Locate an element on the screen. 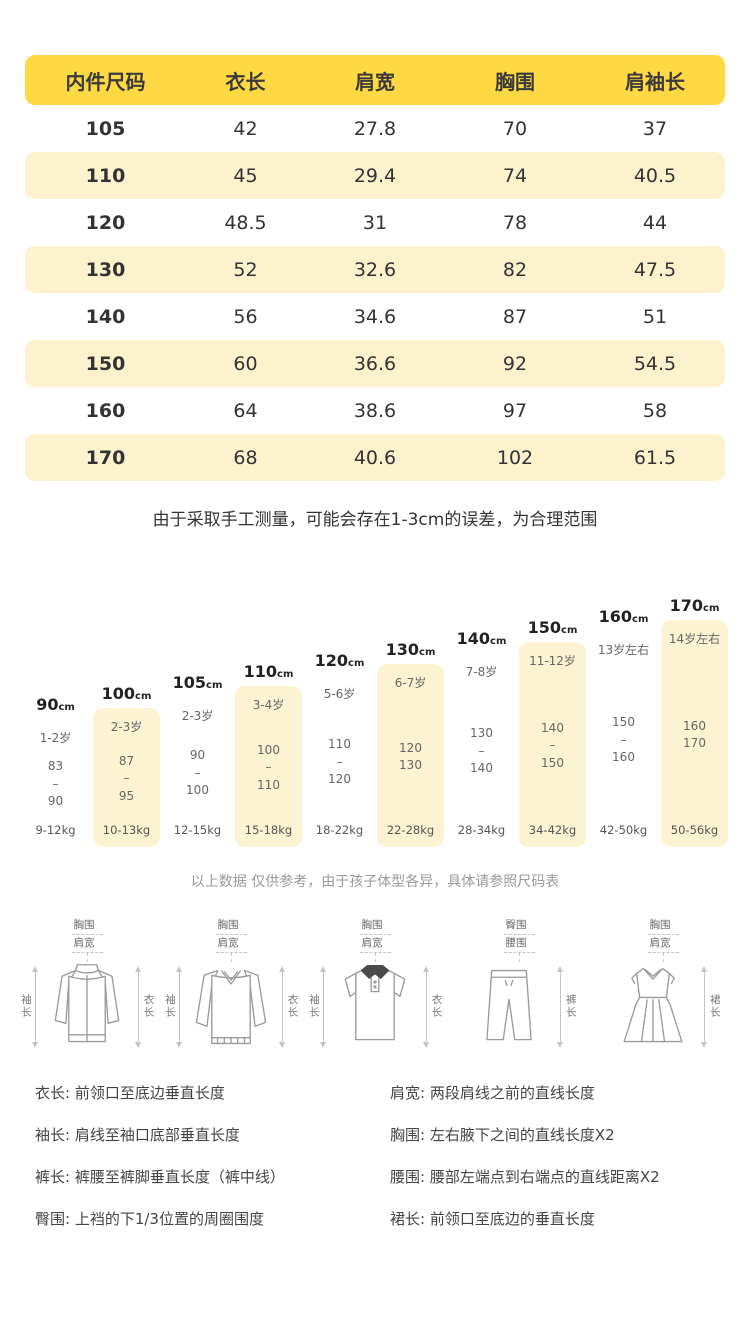  value-cell: 32.6 is located at coordinates (375, 269).